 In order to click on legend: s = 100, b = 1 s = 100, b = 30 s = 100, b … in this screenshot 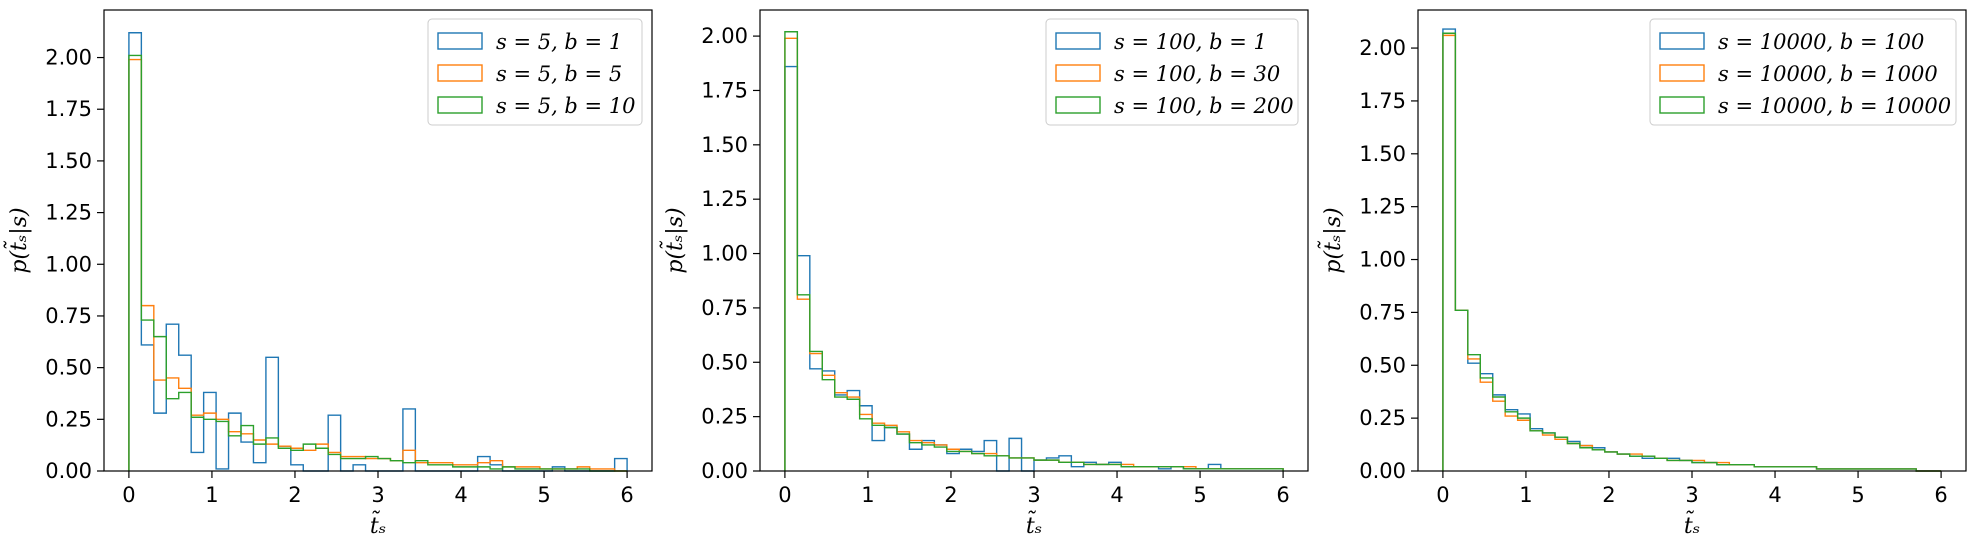, I will do `click(1172, 72)`.